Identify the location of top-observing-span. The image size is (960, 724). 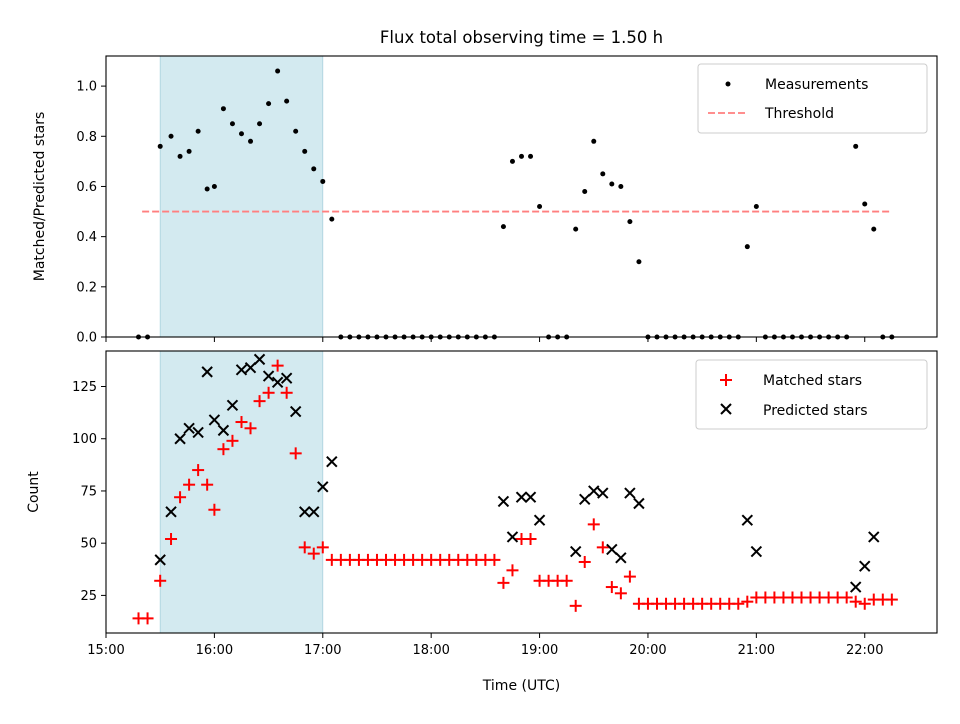
(241, 196).